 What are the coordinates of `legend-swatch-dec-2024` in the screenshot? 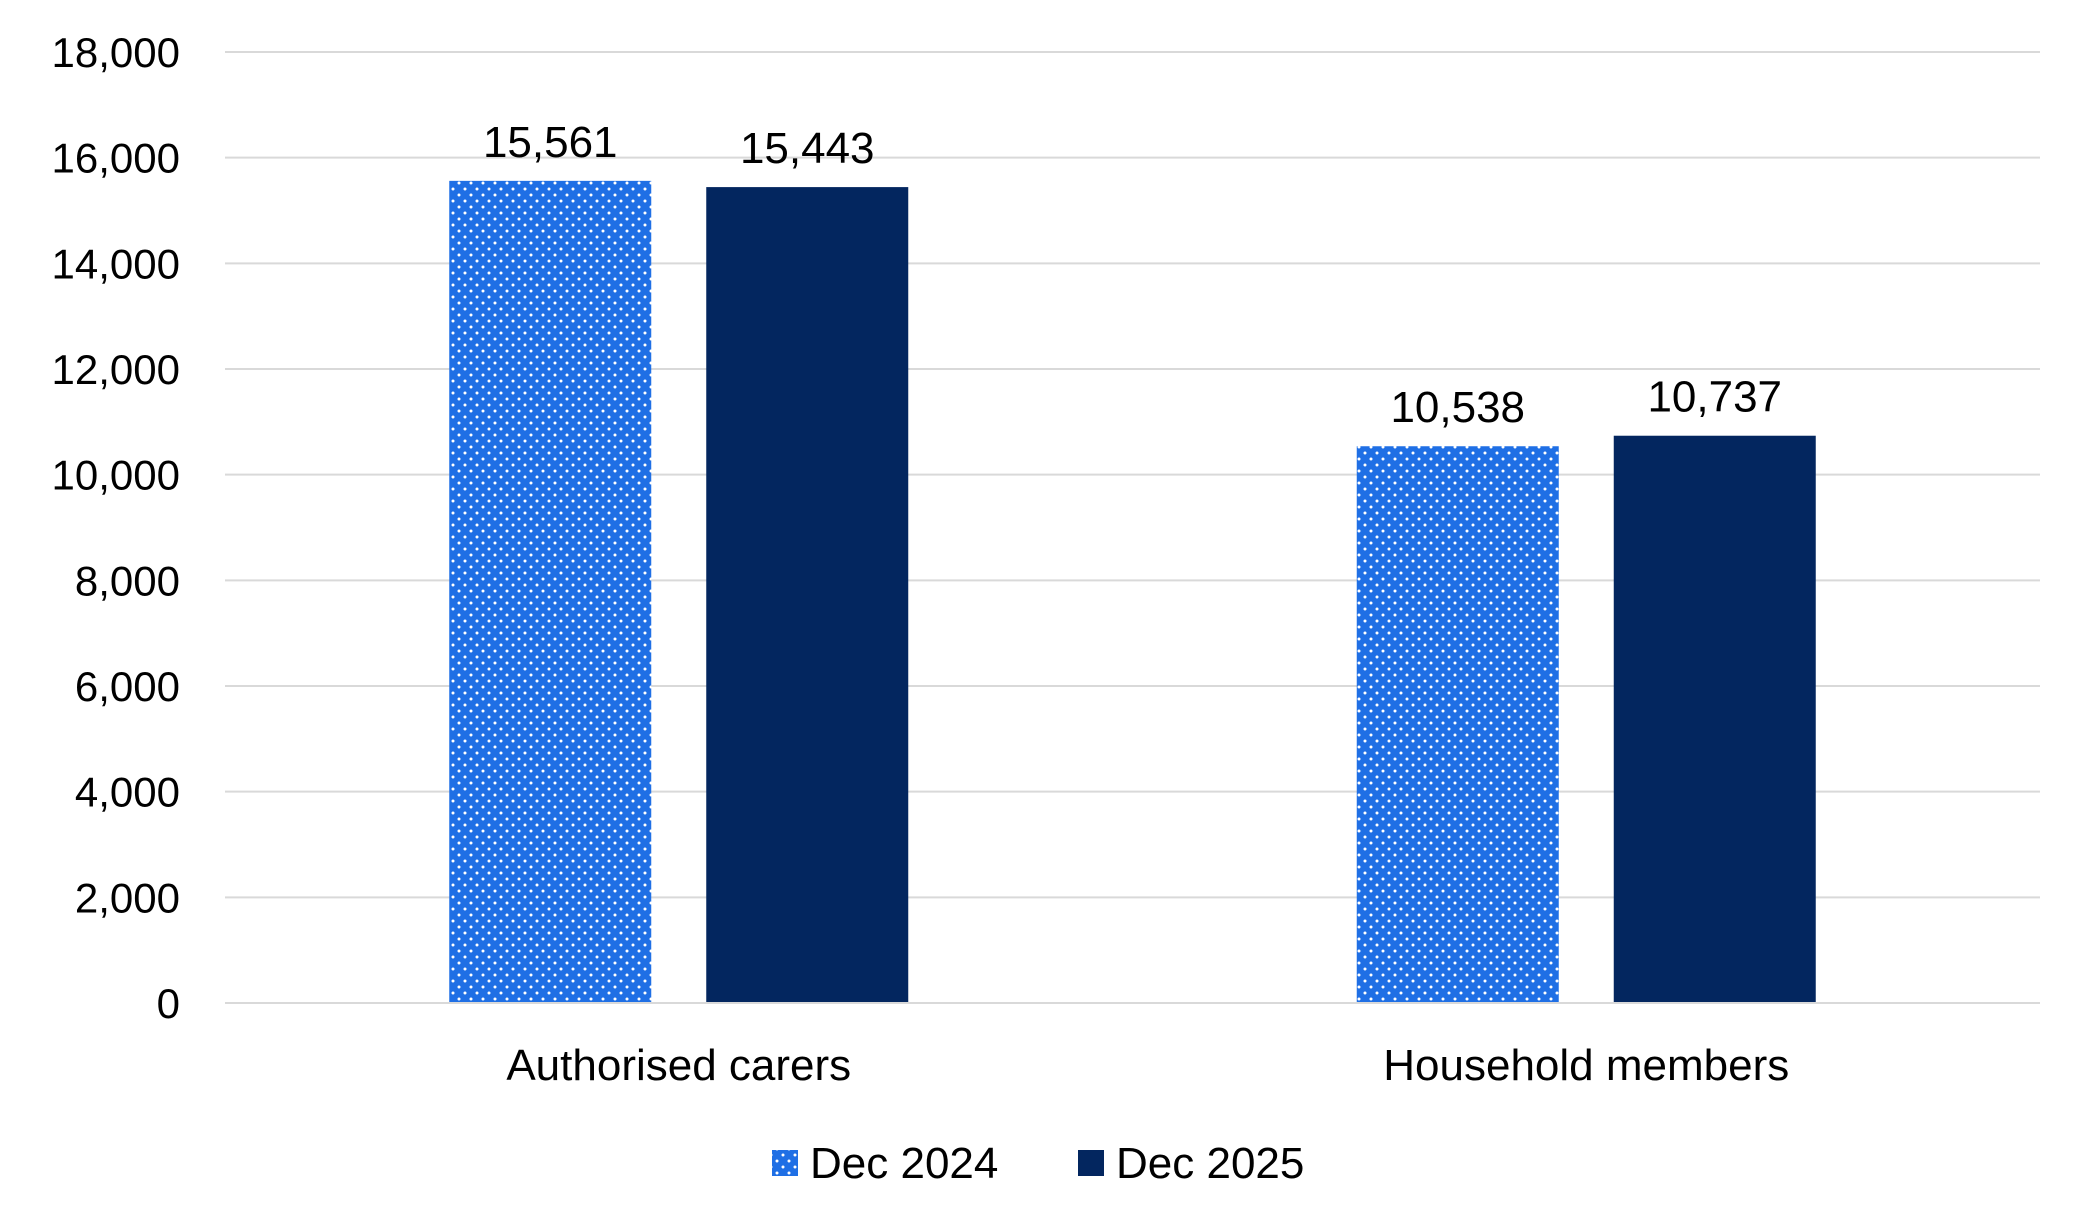 It's located at (785, 1163).